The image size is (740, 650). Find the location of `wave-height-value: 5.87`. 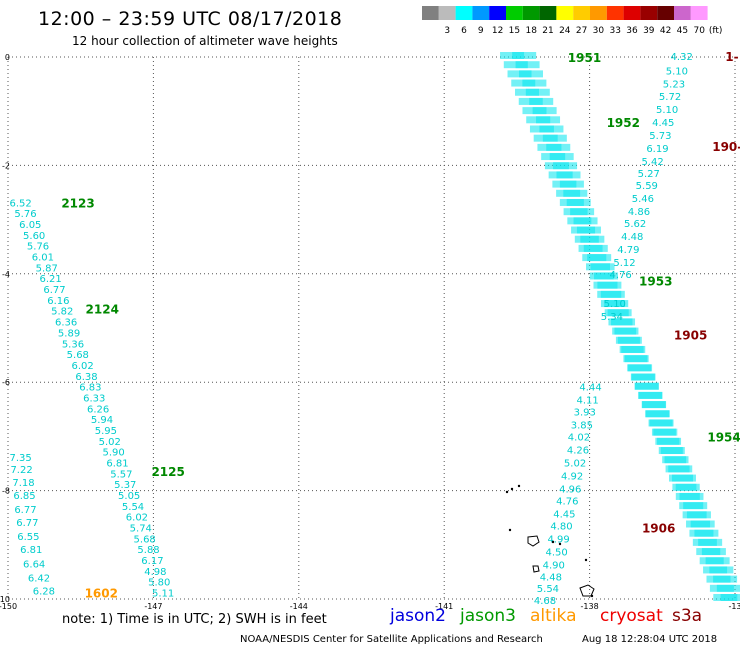

wave-height-value: 5.87 is located at coordinates (47, 268).